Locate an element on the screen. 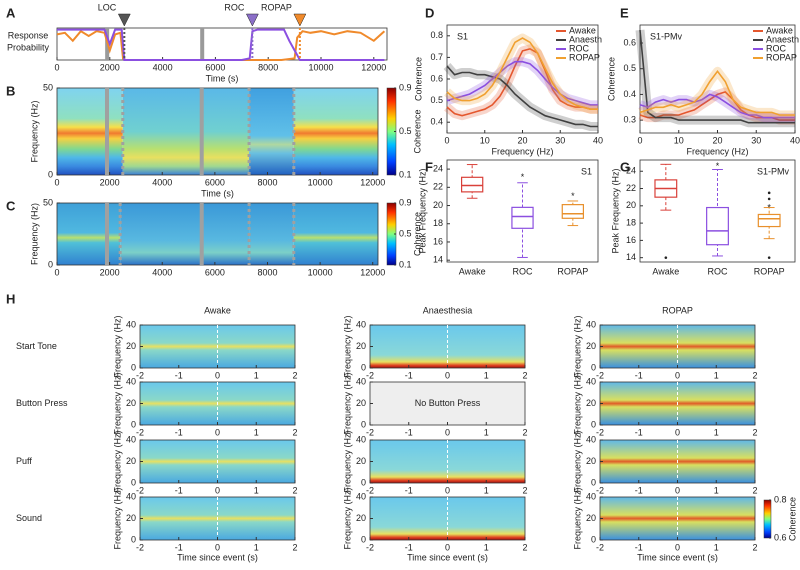 Image resolution: width=800 pixels, height=570 pixels. x-tick-label: ROC is located at coordinates (523, 271).